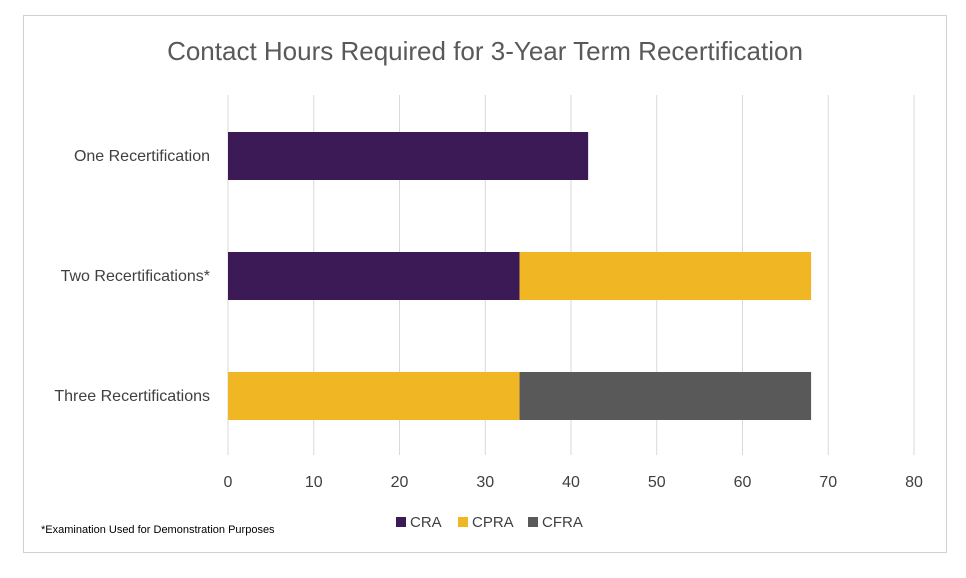  What do you see at coordinates (142, 156) in the screenshot?
I see `category-label: One Recertification` at bounding box center [142, 156].